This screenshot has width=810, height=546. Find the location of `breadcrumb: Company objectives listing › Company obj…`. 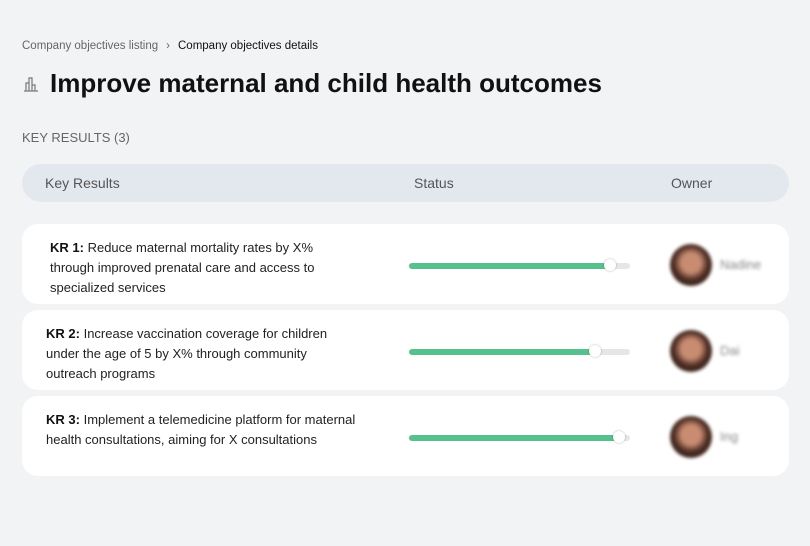

breadcrumb: Company objectives listing › Company obj… is located at coordinates (170, 46).